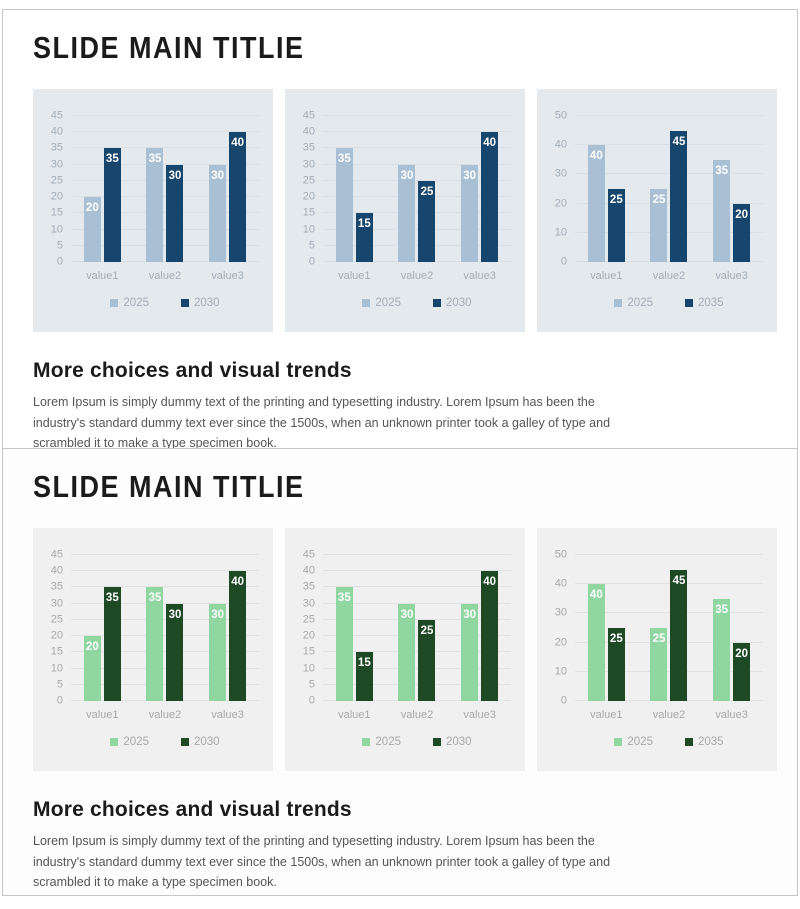 The height and width of the screenshot is (909, 800). I want to click on plot-area: 0 5 10 15 20 25 30 35 40 45 20 35 35 30 30 40, so click(152, 627).